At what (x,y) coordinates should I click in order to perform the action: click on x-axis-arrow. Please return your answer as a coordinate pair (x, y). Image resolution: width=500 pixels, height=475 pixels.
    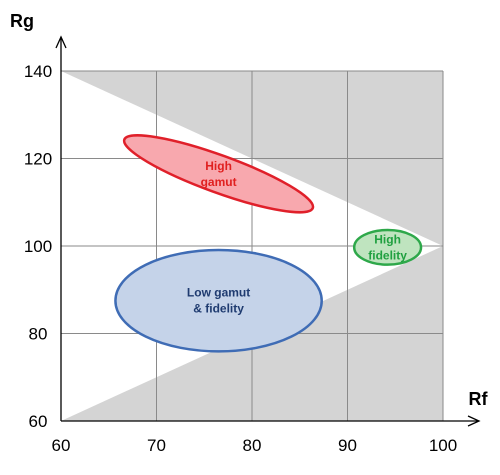
    Looking at the image, I should click on (474, 421).